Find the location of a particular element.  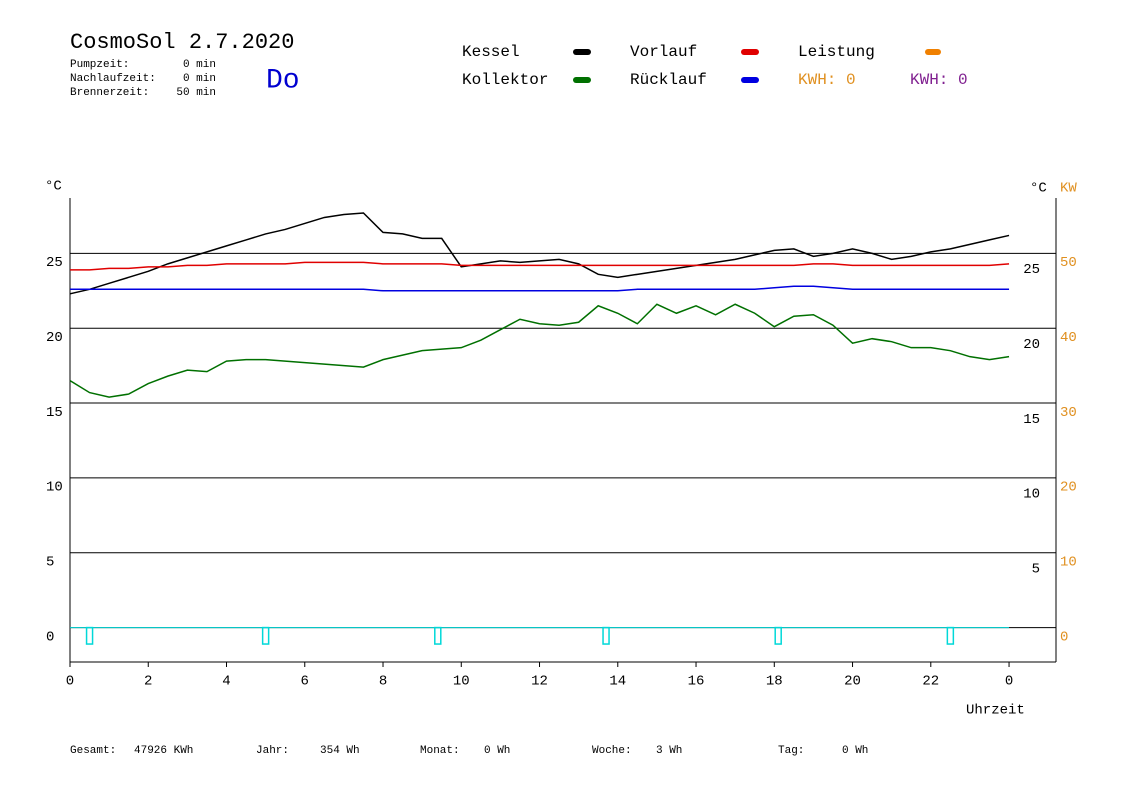

y2-tick-label: 50 is located at coordinates (1068, 263).